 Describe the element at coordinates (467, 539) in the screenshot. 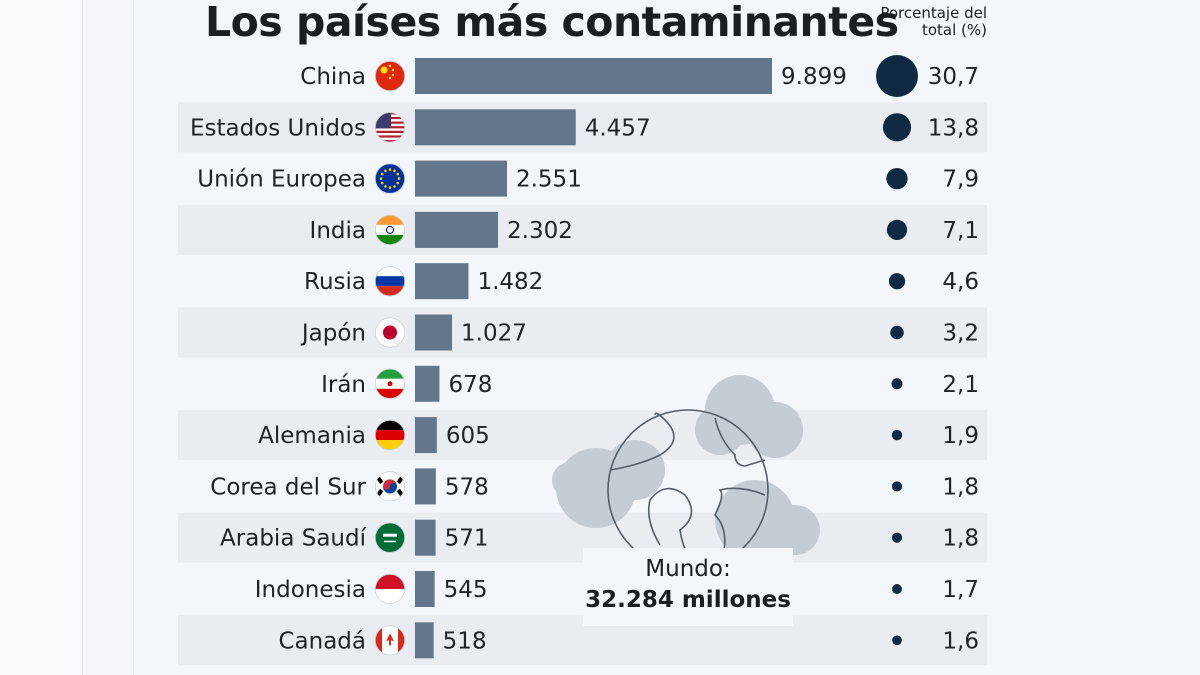

I see `value-label: 571` at that location.